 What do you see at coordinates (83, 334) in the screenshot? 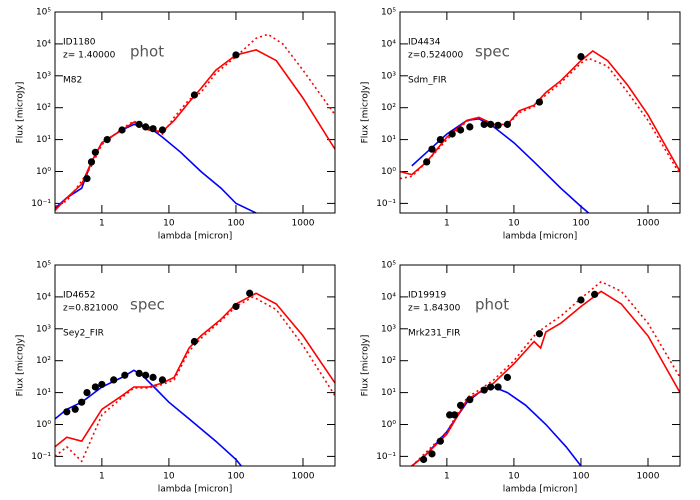
I see `annotation: Sey2_FIR` at bounding box center [83, 334].